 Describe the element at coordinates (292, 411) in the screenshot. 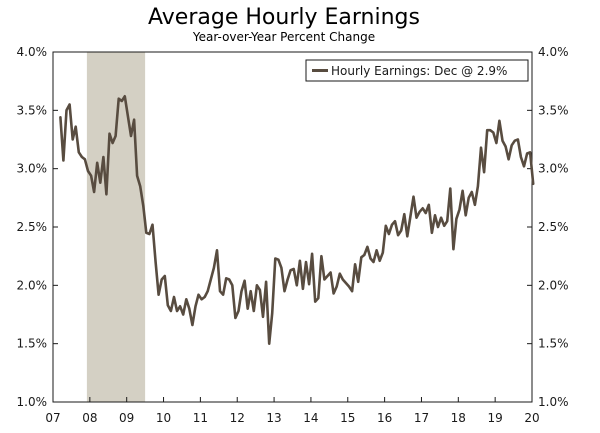

I see `x-axis: 07 08 09 10 11 12 13 14 15 16 17 18 19 20` at that location.